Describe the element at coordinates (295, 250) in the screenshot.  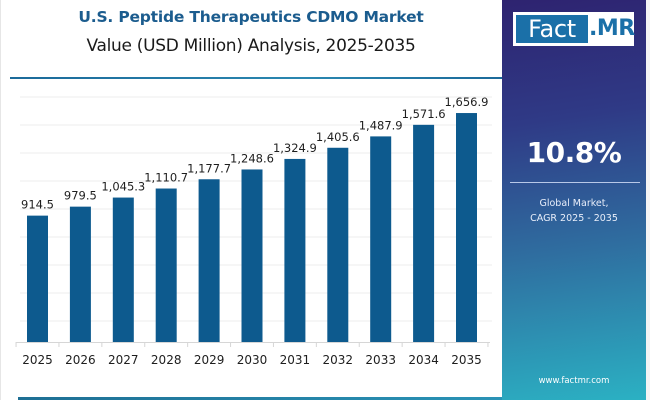
I see `bar-2031` at that location.